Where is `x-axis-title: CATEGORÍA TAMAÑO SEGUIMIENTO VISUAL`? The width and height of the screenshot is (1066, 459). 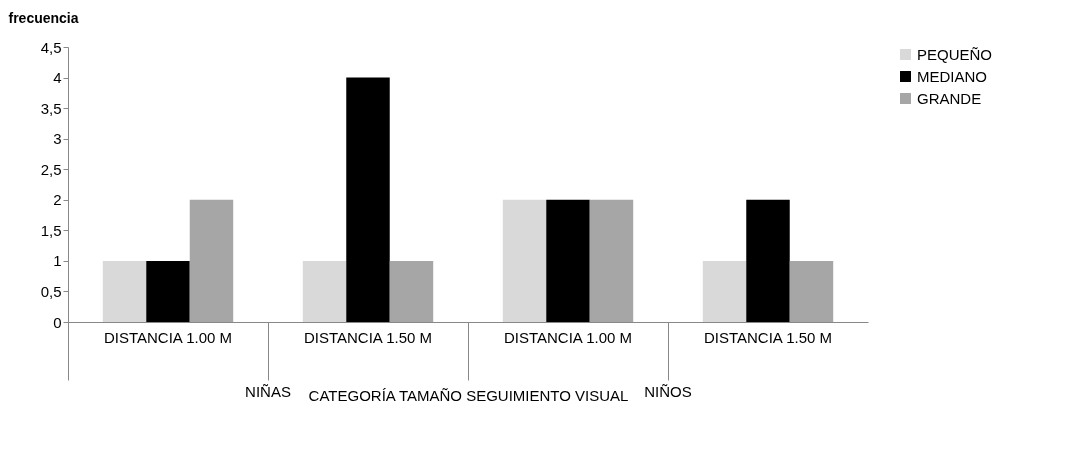 x-axis-title: CATEGORÍA TAMAÑO SEGUIMIENTO VISUAL is located at coordinates (468, 395).